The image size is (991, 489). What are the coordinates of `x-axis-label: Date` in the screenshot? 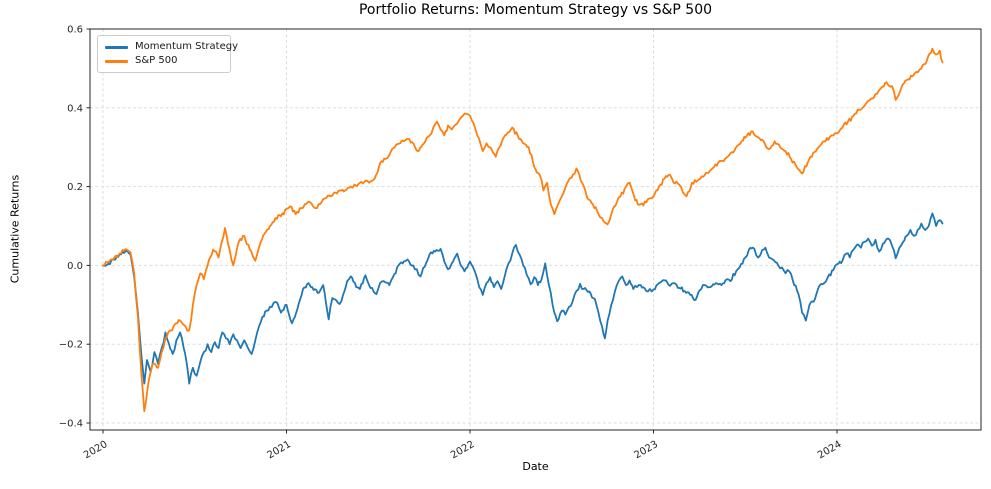 It's located at (535, 466).